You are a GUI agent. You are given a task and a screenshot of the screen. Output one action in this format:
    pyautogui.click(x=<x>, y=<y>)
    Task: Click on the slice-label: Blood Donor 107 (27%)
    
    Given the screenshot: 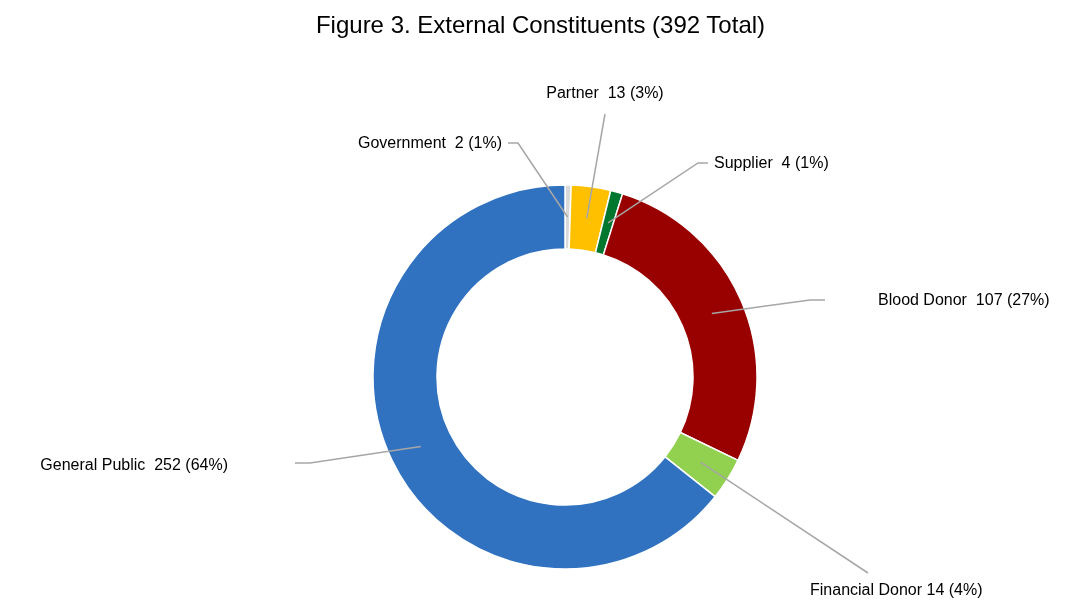 What is the action you would take?
    pyautogui.click(x=964, y=299)
    